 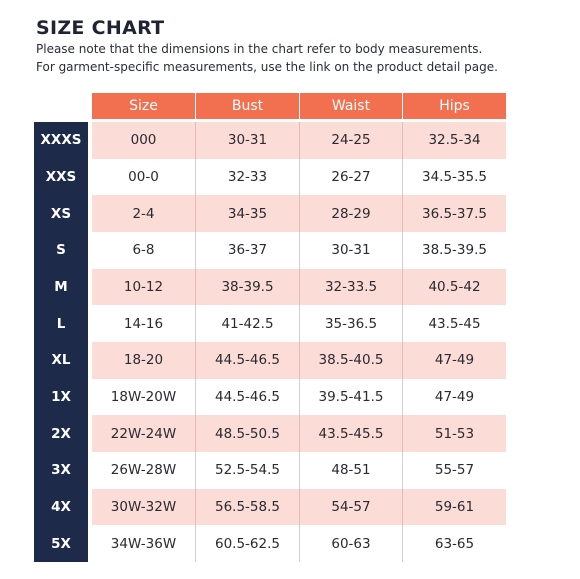 I want to click on table-row: 18W-20W 44.5-46.5 39.5-41.5 47-49, so click(x=299, y=397).